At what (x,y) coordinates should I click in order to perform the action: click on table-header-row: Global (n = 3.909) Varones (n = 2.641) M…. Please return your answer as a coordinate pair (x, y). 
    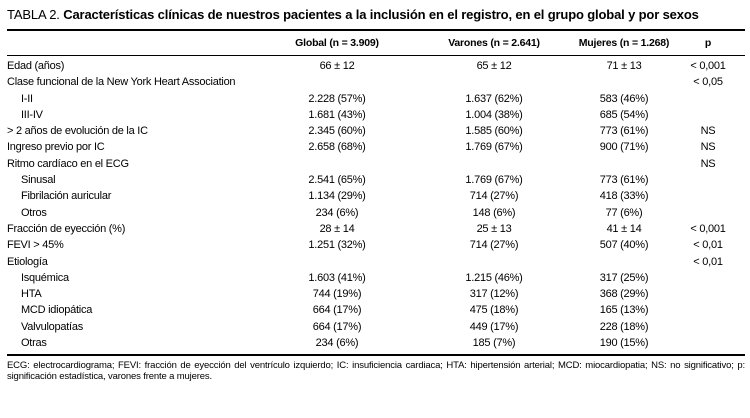
    Looking at the image, I should click on (376, 43).